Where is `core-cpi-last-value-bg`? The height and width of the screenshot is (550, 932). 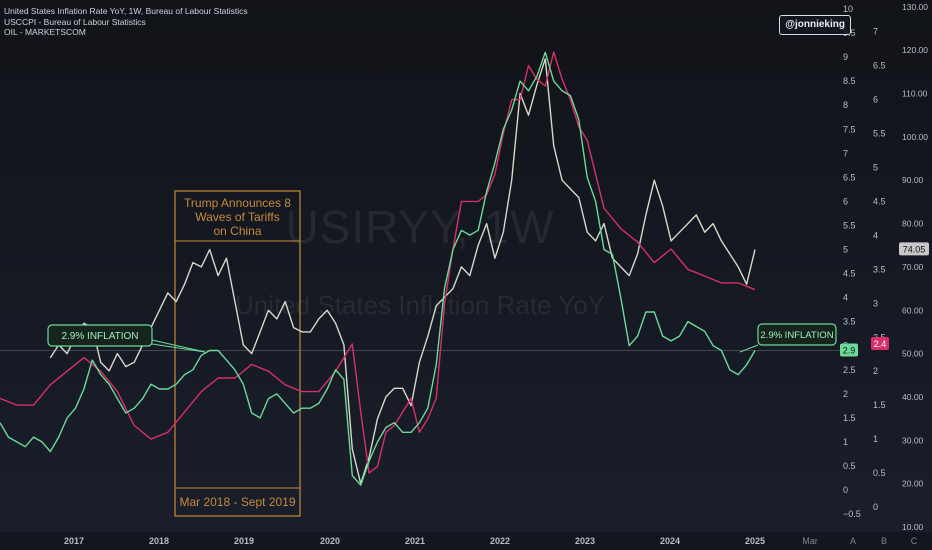 core-cpi-last-value-bg is located at coordinates (880, 344).